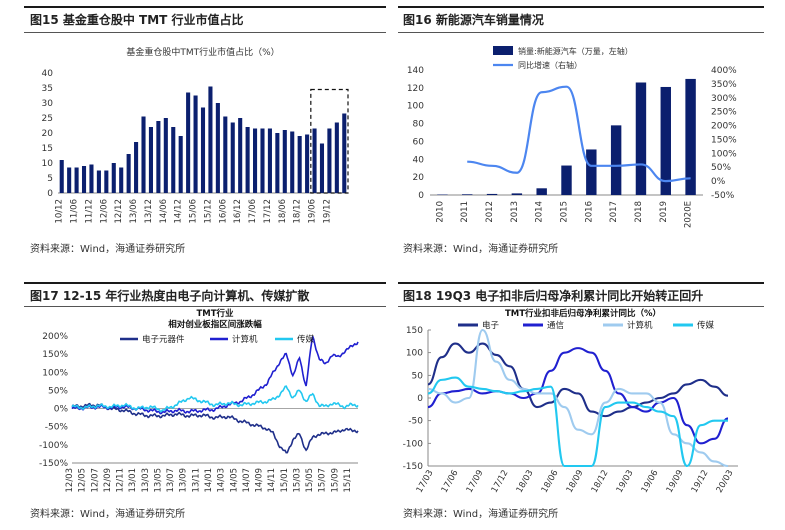 Image resolution: width=785 pixels, height=530 pixels. Describe the element at coordinates (285, 480) in the screenshot. I see `x-tick-label: 15/01` at that location.